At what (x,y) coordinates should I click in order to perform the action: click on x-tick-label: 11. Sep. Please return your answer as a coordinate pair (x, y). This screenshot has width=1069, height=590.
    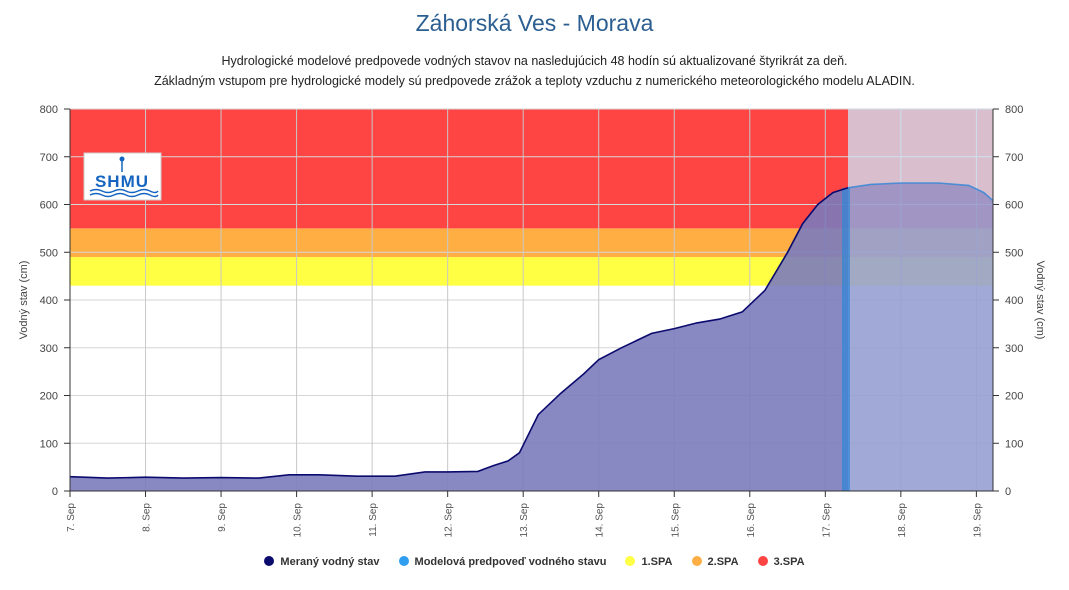
    Looking at the image, I should click on (373, 520).